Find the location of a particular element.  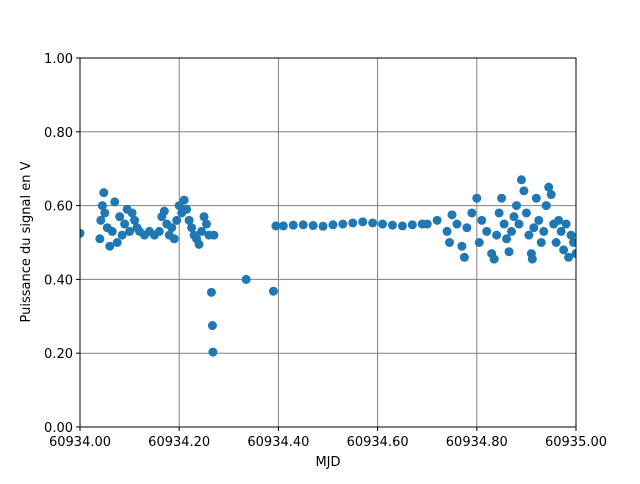

x-tick-label: 60934.60 is located at coordinates (378, 442).